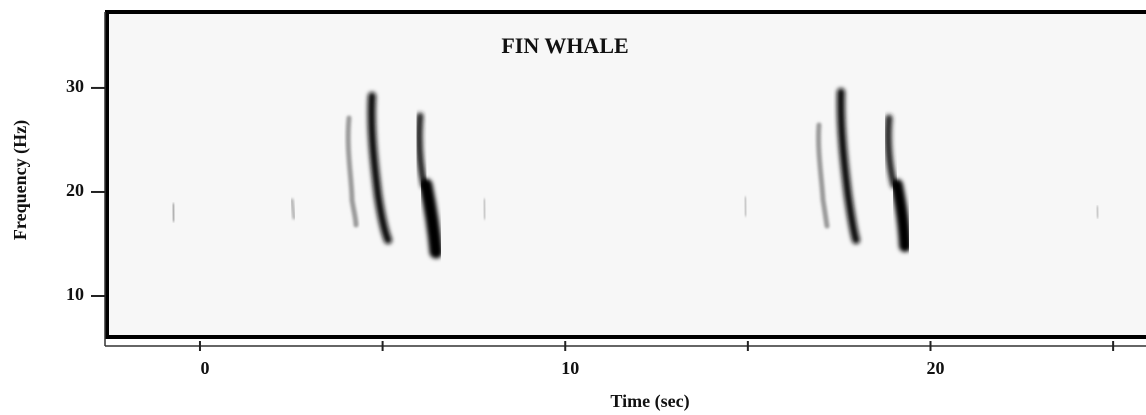 The image size is (1146, 415). Describe the element at coordinates (20, 180) in the screenshot. I see `y-axis-label: Frequency (Hz)` at that location.